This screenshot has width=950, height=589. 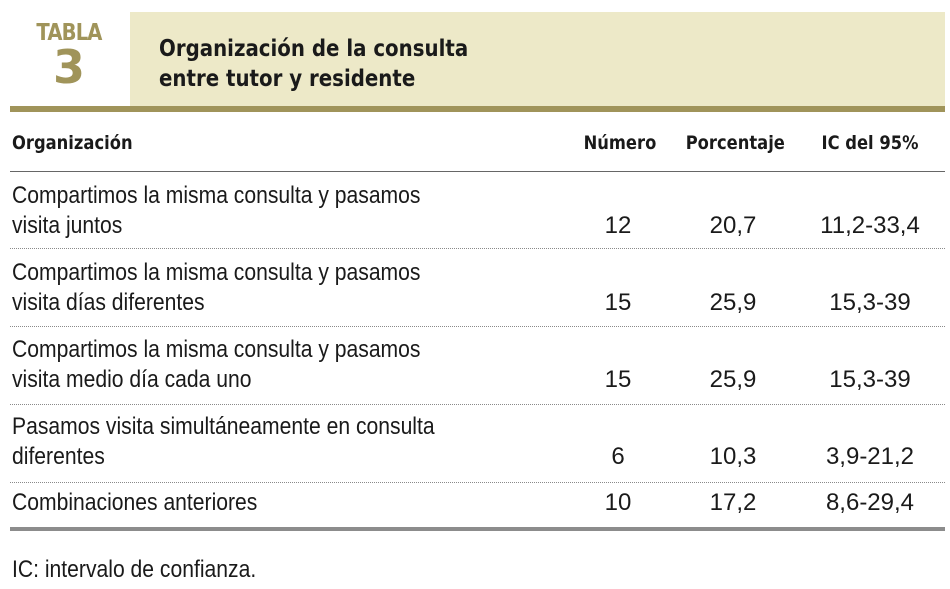 I want to click on table-title-line-1: Organización de la consulta, so click(x=314, y=49).